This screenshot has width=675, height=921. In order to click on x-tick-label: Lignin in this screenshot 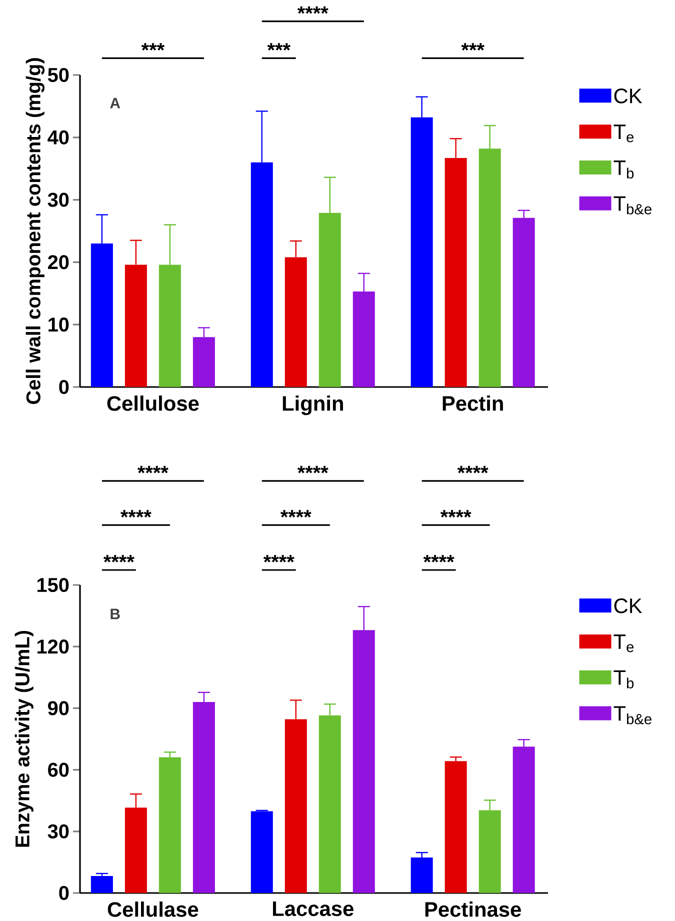, I will do `click(312, 406)`.